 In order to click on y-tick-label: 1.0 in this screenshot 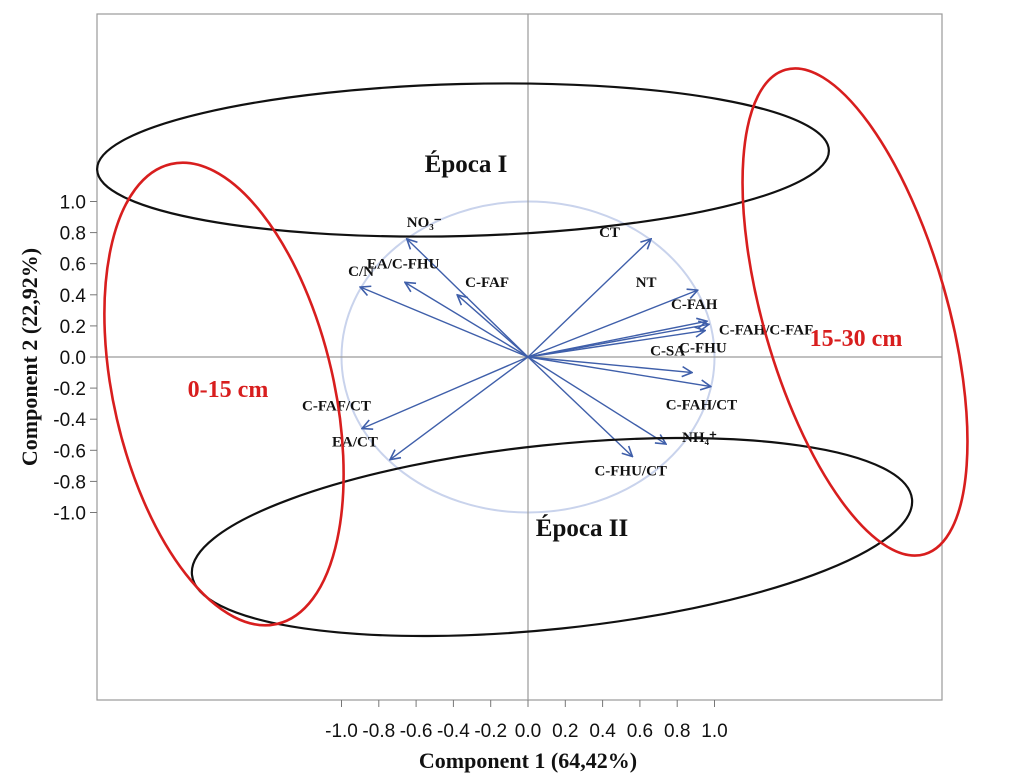, I will do `click(73, 203)`.